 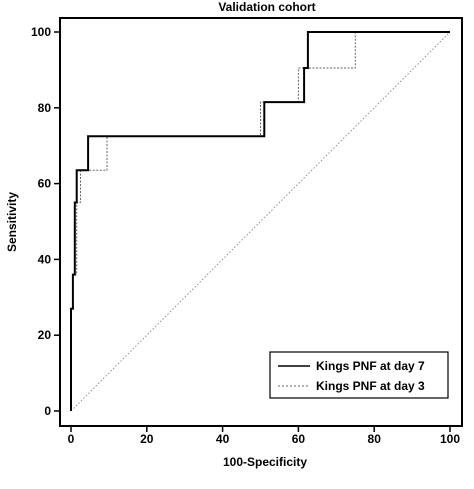 I want to click on x-axis-label: 100-Specificity, so click(x=265, y=462).